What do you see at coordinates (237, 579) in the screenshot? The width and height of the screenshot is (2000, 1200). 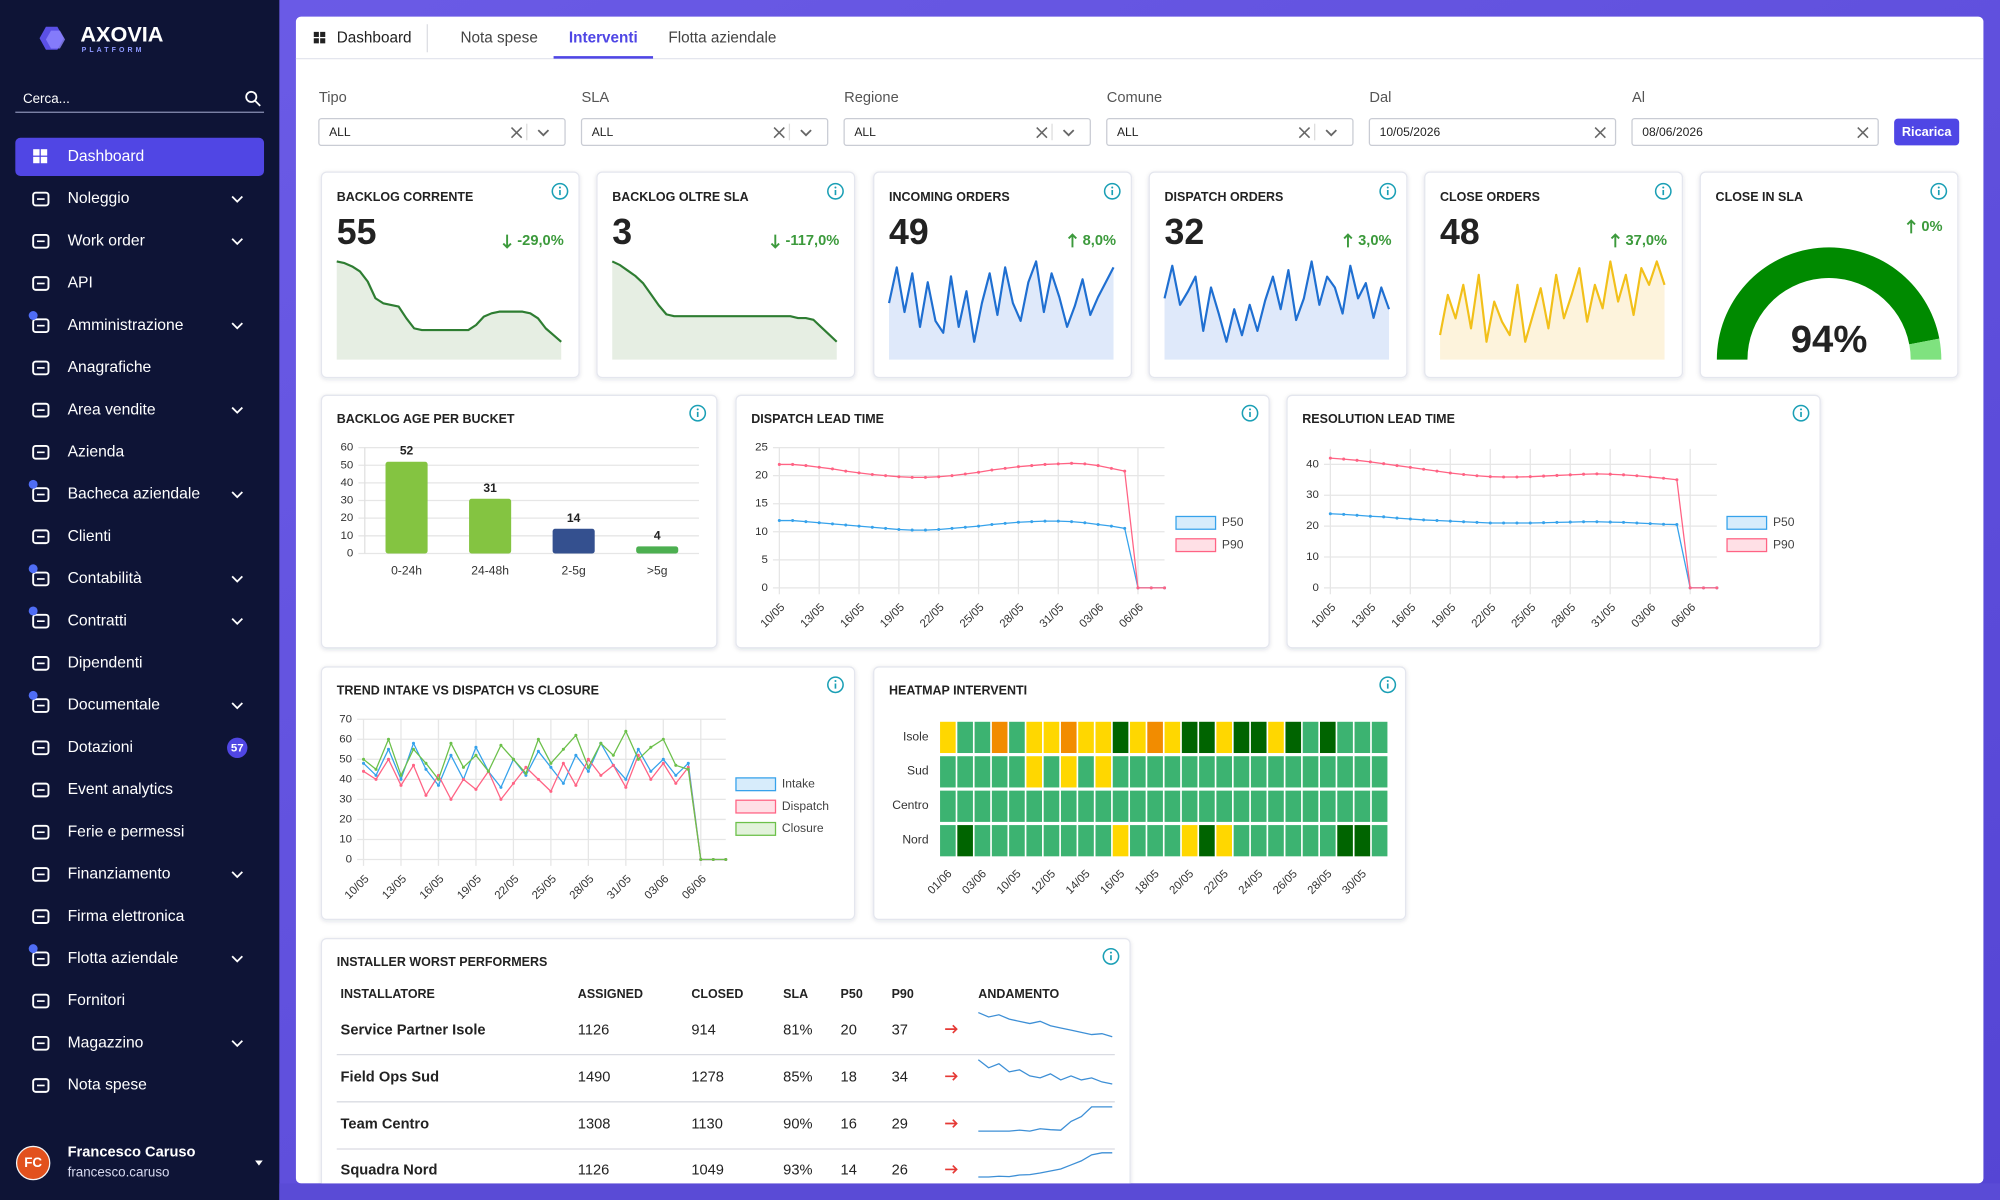 I see `chevron-icon` at bounding box center [237, 579].